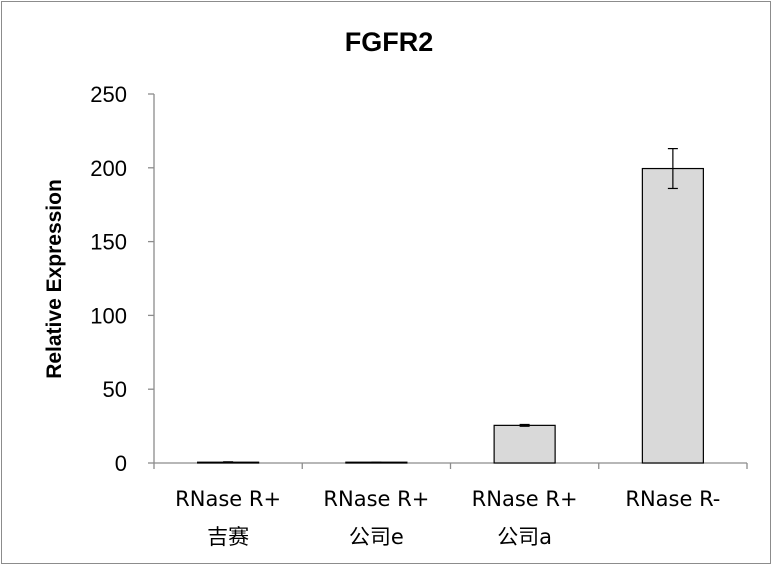 This screenshot has height=567, width=774. Describe the element at coordinates (121, 463) in the screenshot. I see `y-tick-label: 0` at that location.